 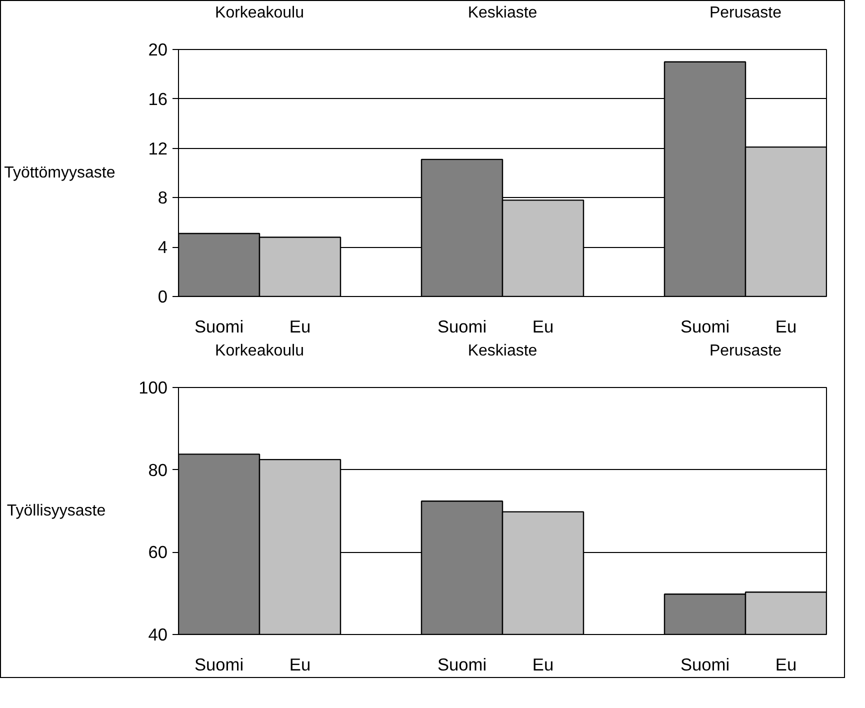 What do you see at coordinates (163, 296) in the screenshot?
I see `y-tick-label: 0` at bounding box center [163, 296].